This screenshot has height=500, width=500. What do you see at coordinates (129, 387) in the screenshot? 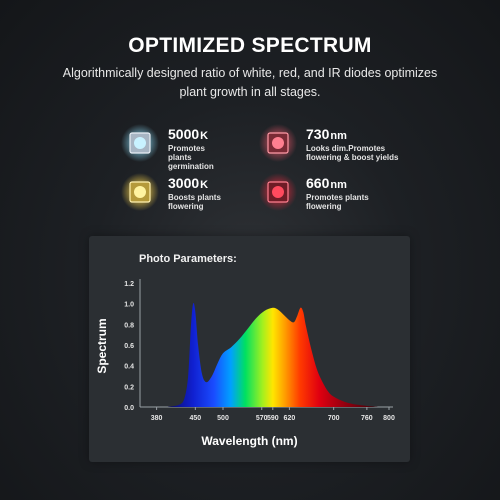
I see `y-tick-label: 0.2` at bounding box center [129, 387].